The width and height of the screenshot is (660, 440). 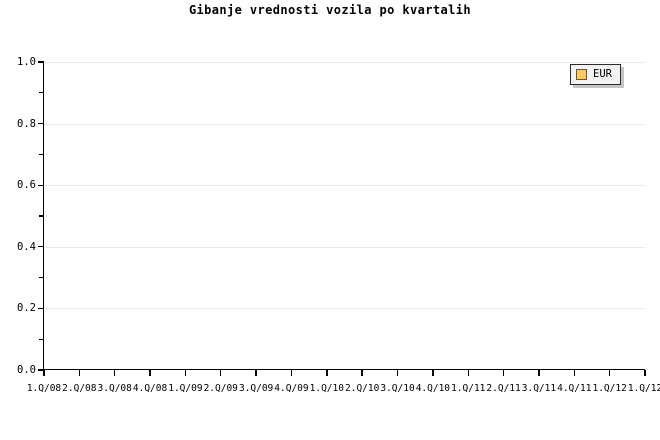 What do you see at coordinates (326, 388) in the screenshot?
I see `x-tick-label: 1.Q/10` at bounding box center [326, 388].